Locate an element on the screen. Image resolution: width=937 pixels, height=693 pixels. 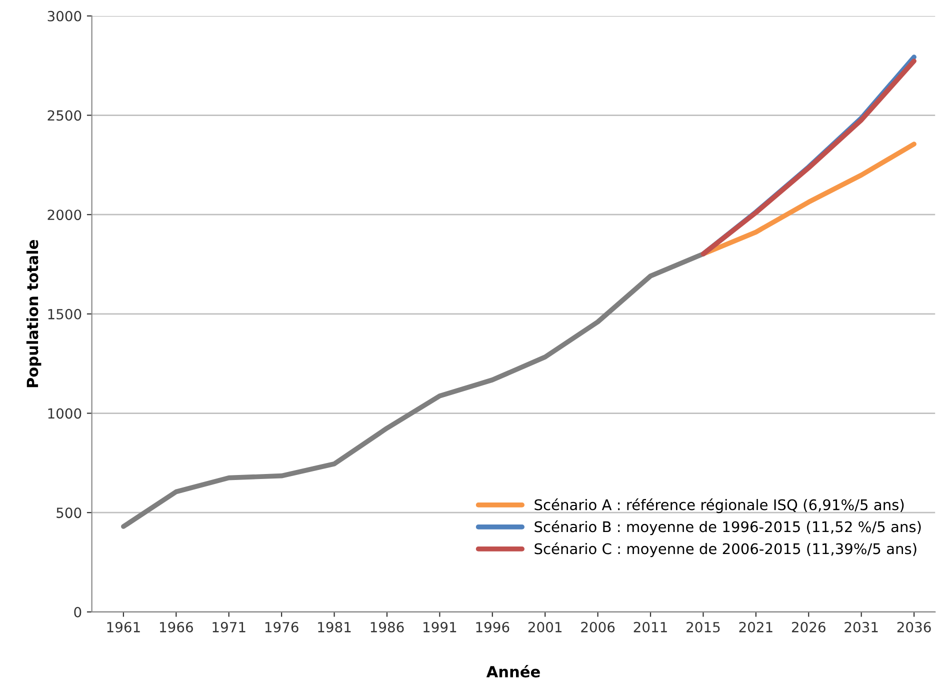
y-tick-label: 3000 is located at coordinates (65, 16).